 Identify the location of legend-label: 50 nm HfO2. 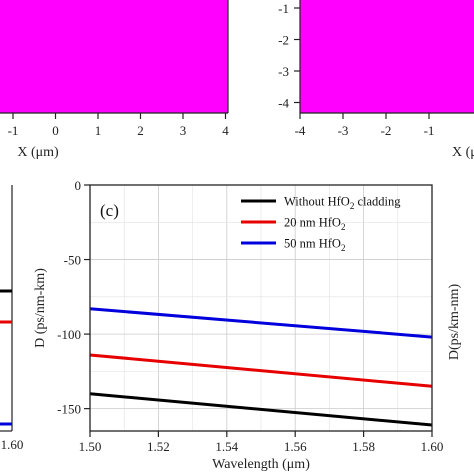
(314, 245).